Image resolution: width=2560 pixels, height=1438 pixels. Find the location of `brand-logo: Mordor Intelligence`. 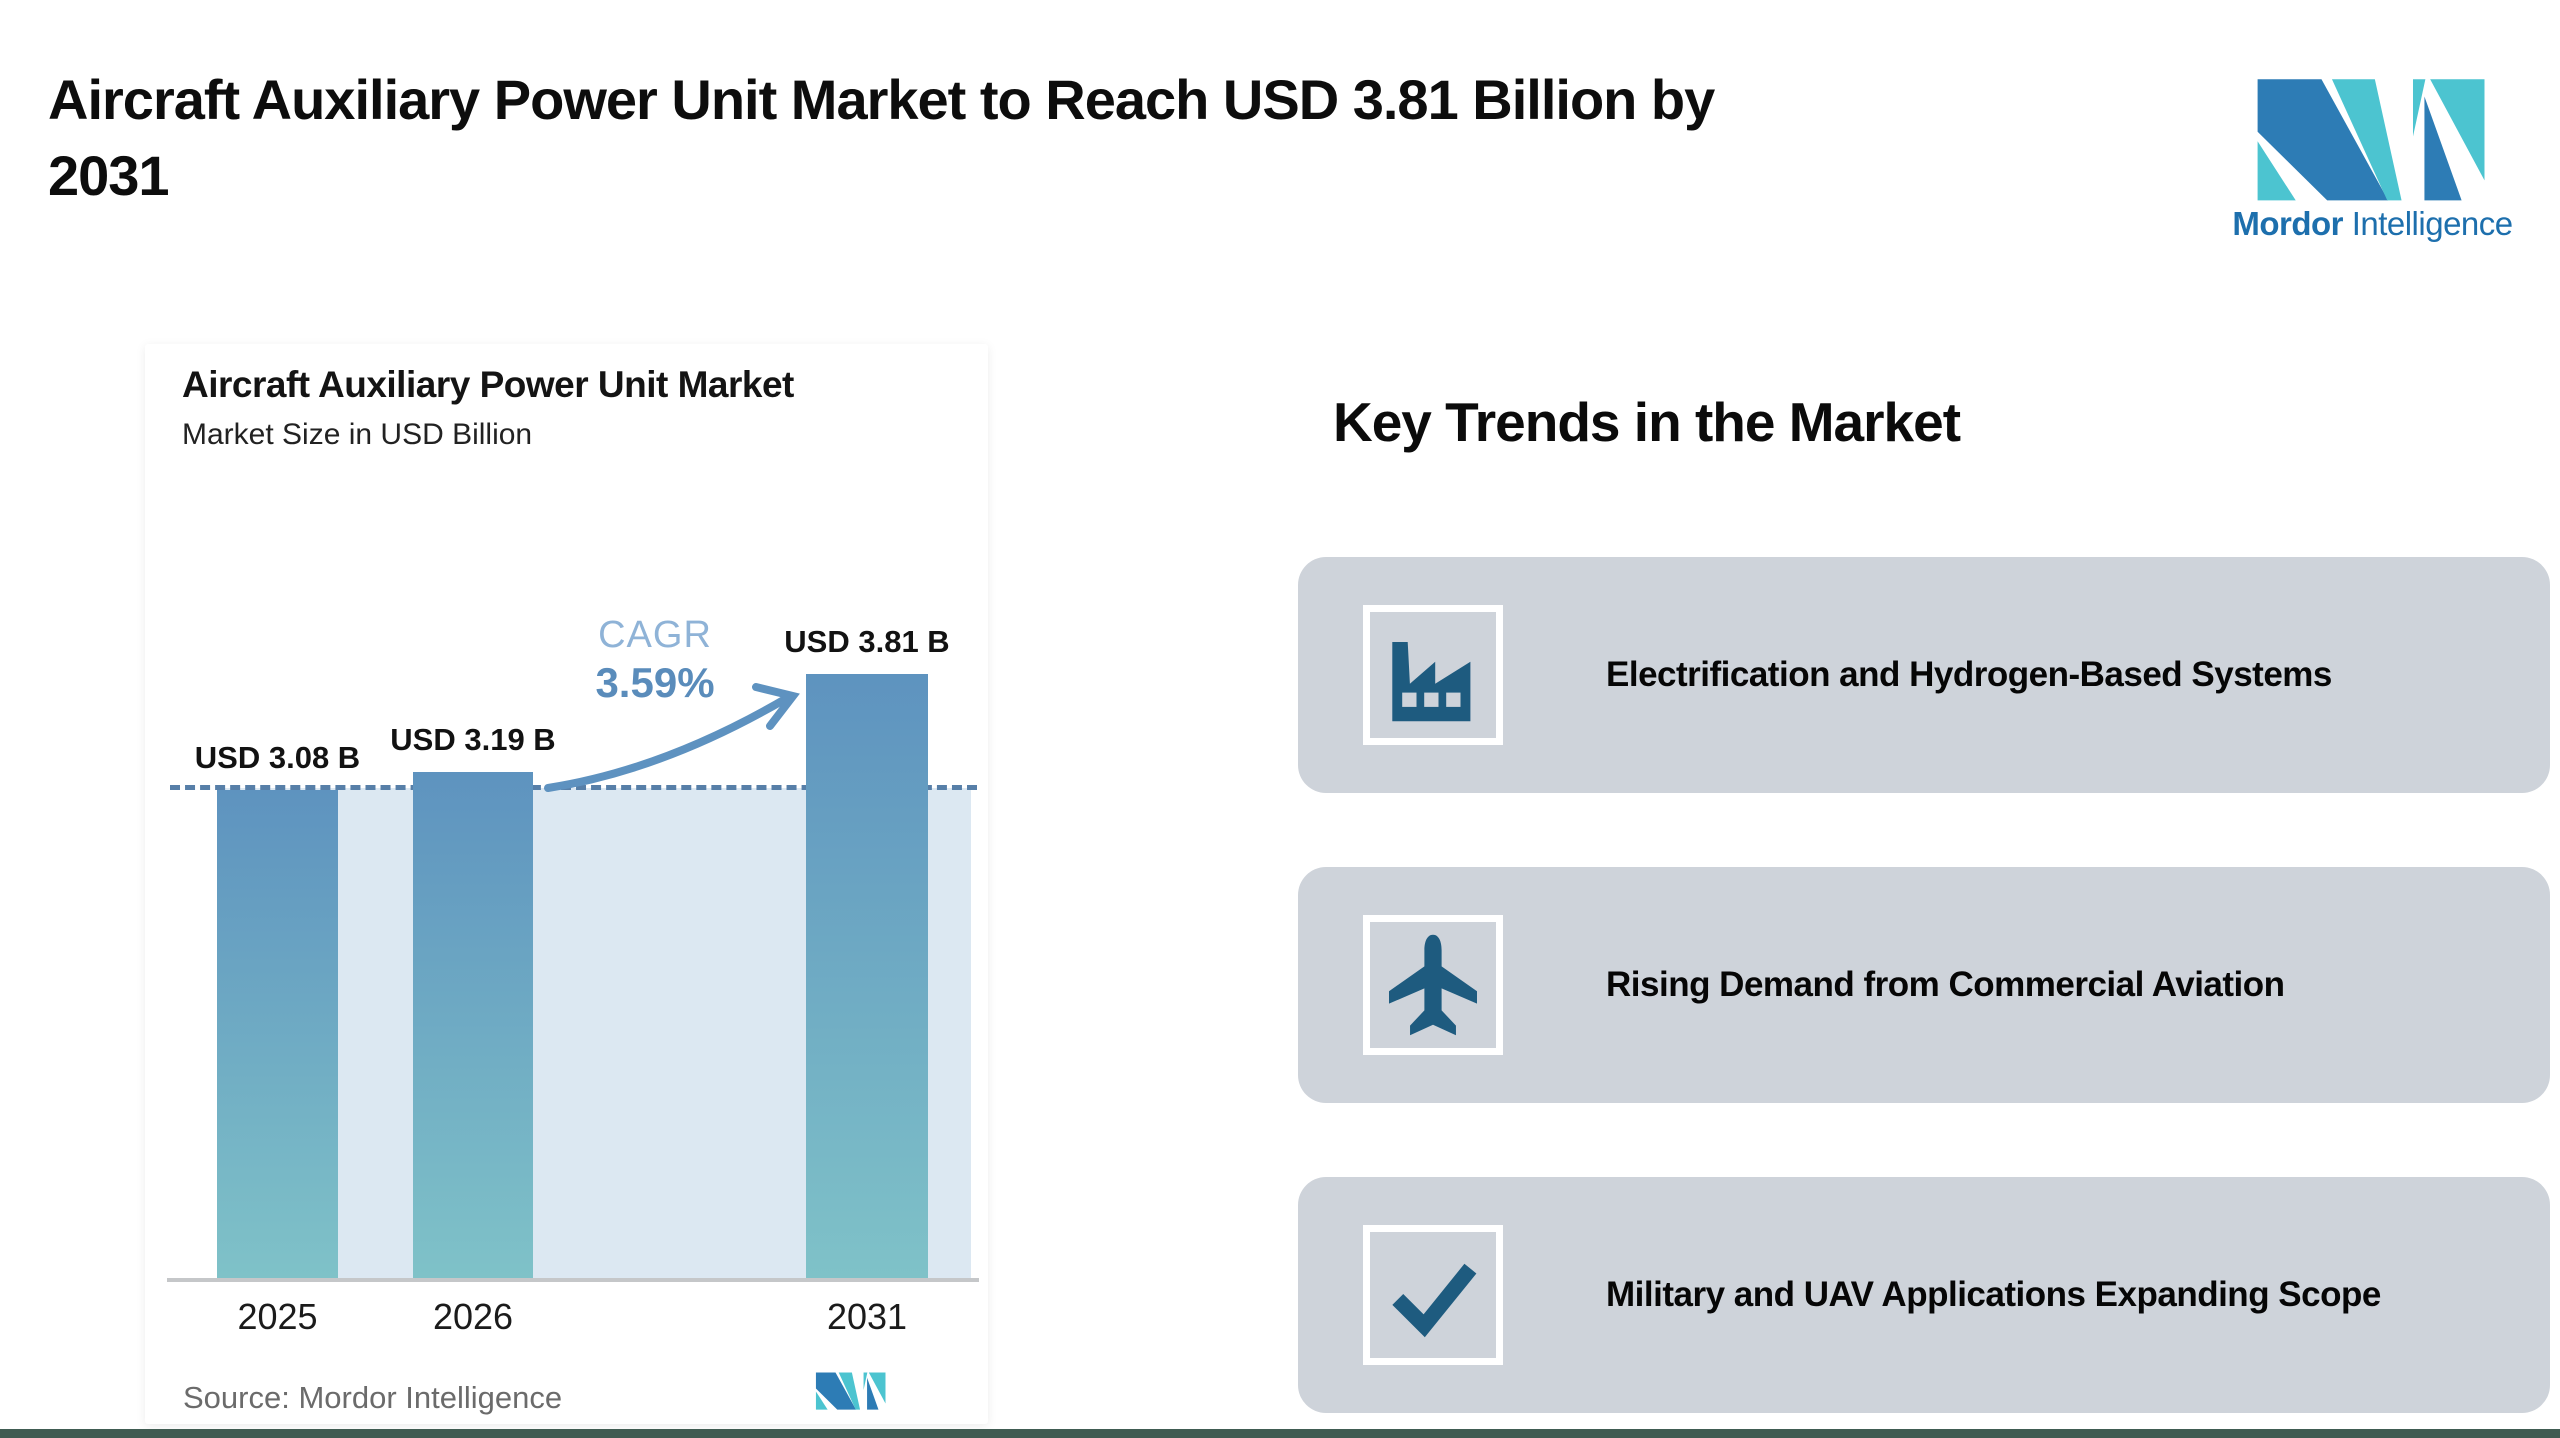

brand-logo: Mordor Intelligence is located at coordinates (2372, 166).